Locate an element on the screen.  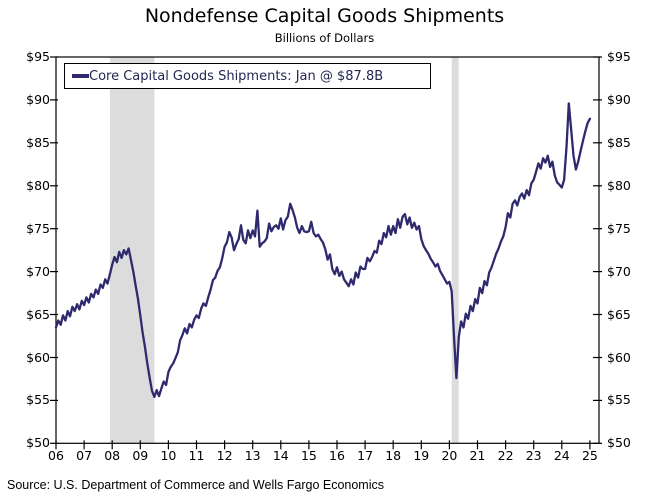
chart-title: Nondefense Capital Goods Shipments is located at coordinates (324, 16).